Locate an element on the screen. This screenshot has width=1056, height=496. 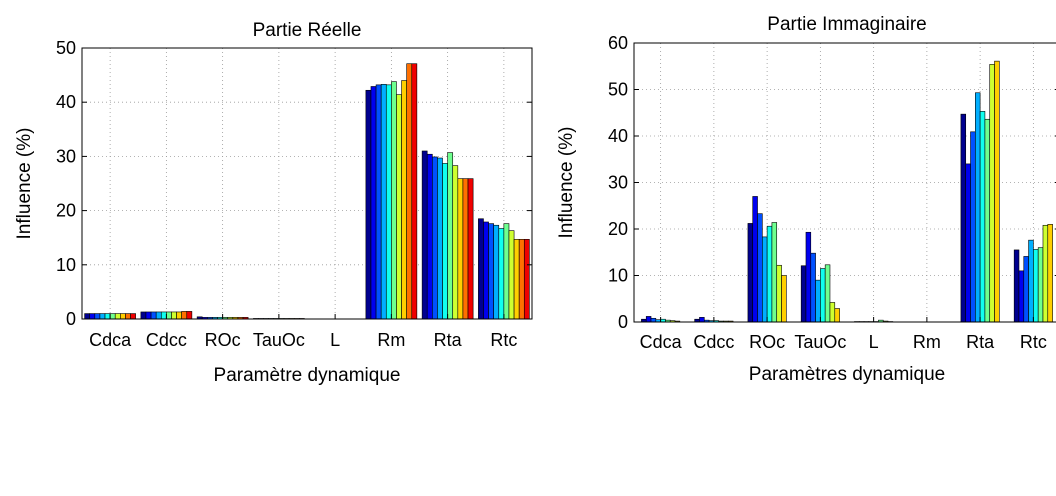
y-axis-label: Influence (%) is located at coordinates (24, 184).